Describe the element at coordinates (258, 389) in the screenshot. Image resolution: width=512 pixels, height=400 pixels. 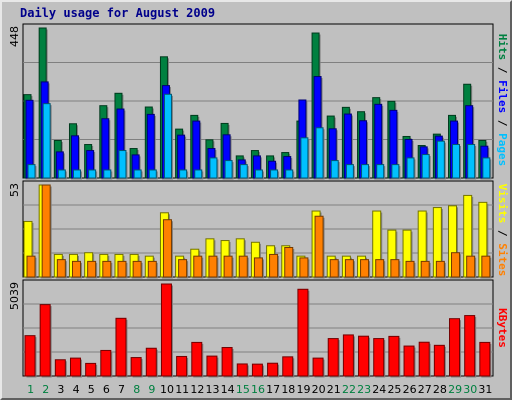
I see `day-label: 16` at that location.